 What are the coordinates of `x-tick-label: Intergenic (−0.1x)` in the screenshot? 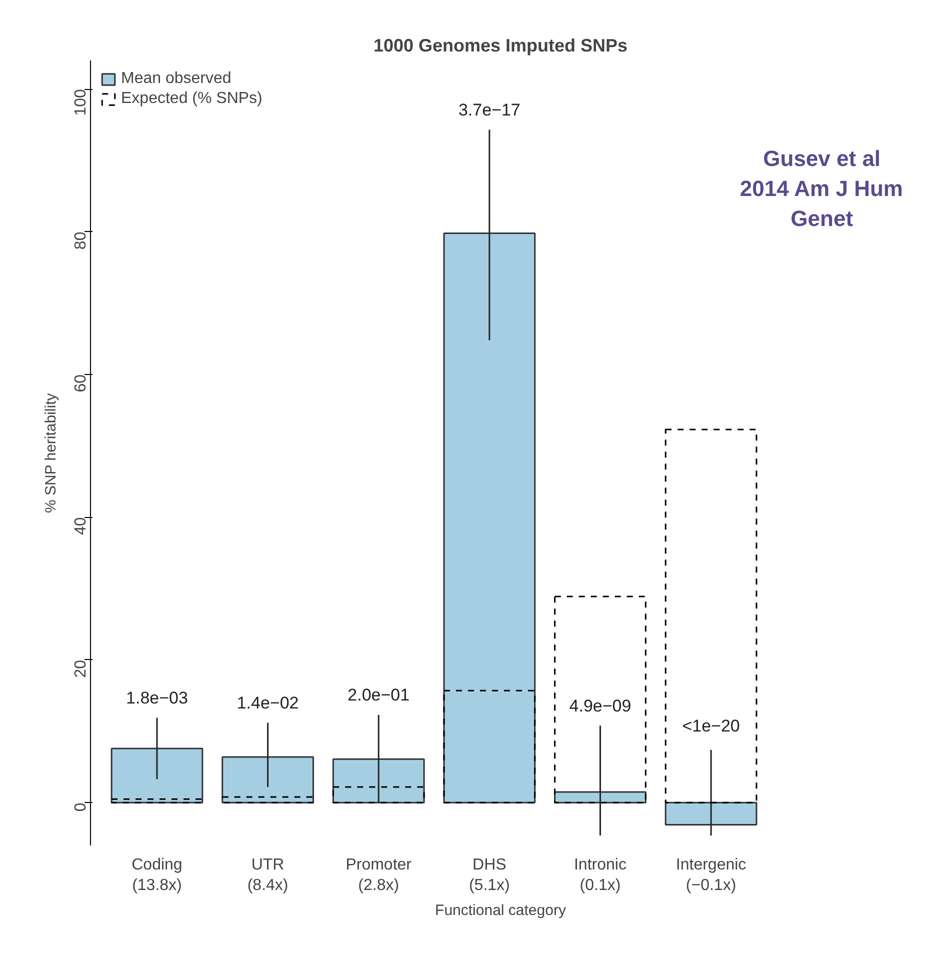 It's located at (711, 875).